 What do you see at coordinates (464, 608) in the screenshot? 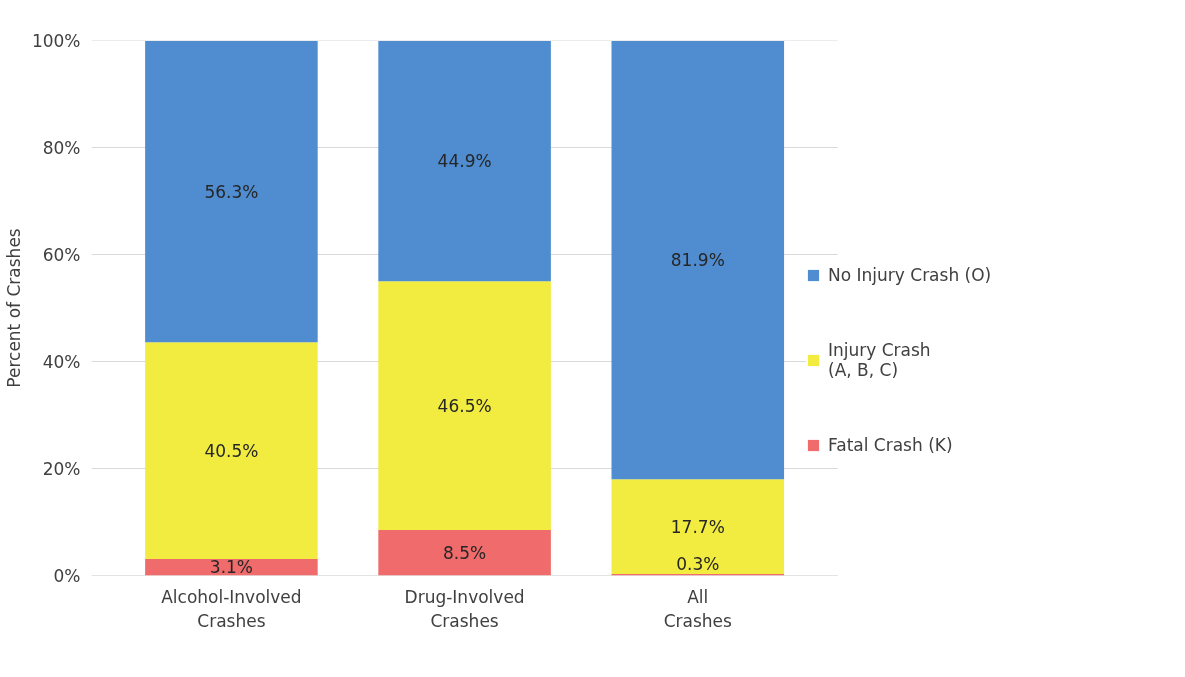
I see `x-tick-label: Drug-Involved Crashes` at bounding box center [464, 608].